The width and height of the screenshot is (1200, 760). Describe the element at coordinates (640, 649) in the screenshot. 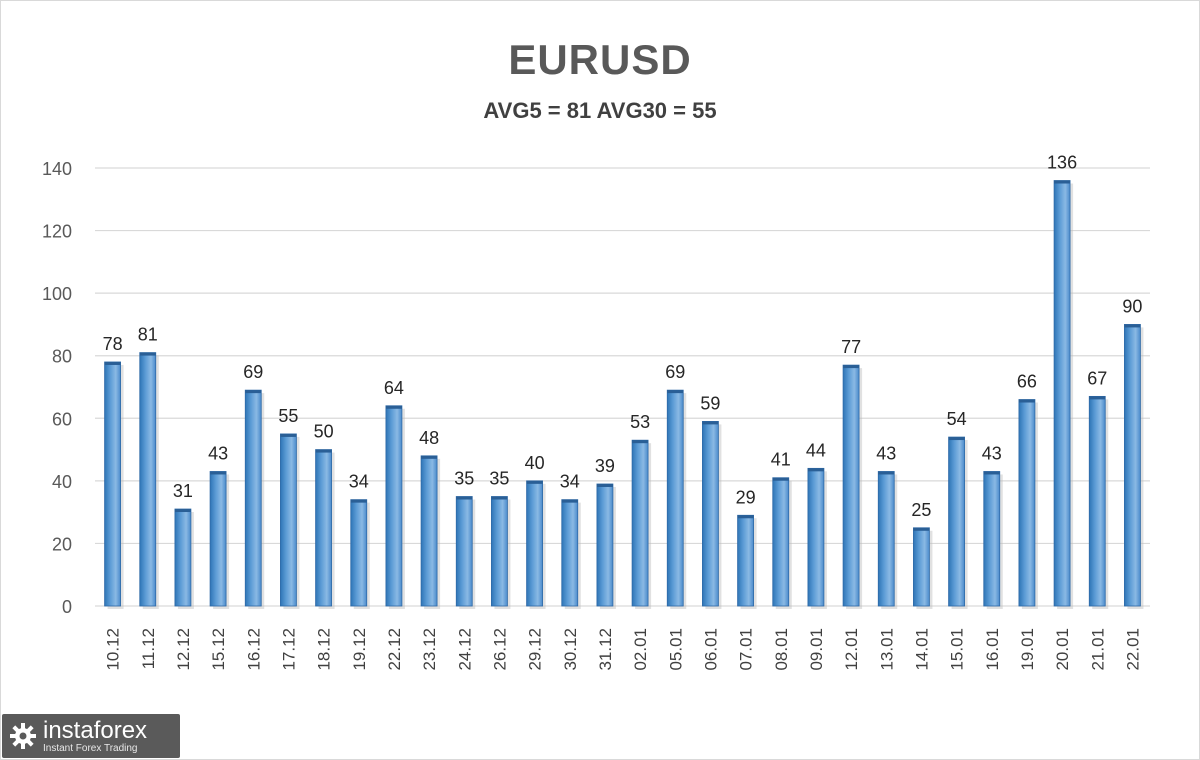

I see `x-tick-label: 02.01` at that location.